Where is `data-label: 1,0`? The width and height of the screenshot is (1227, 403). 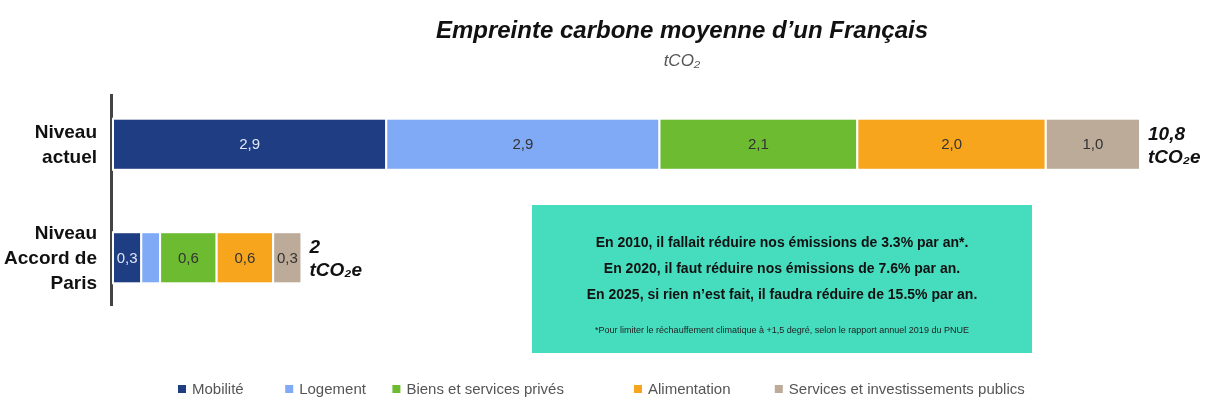
data-label: 1,0 is located at coordinates (1093, 144).